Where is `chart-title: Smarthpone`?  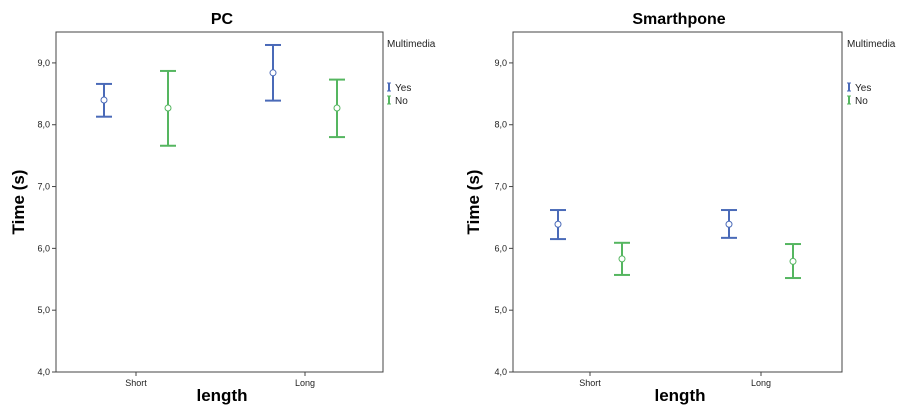 chart-title: Smarthpone is located at coordinates (678, 19).